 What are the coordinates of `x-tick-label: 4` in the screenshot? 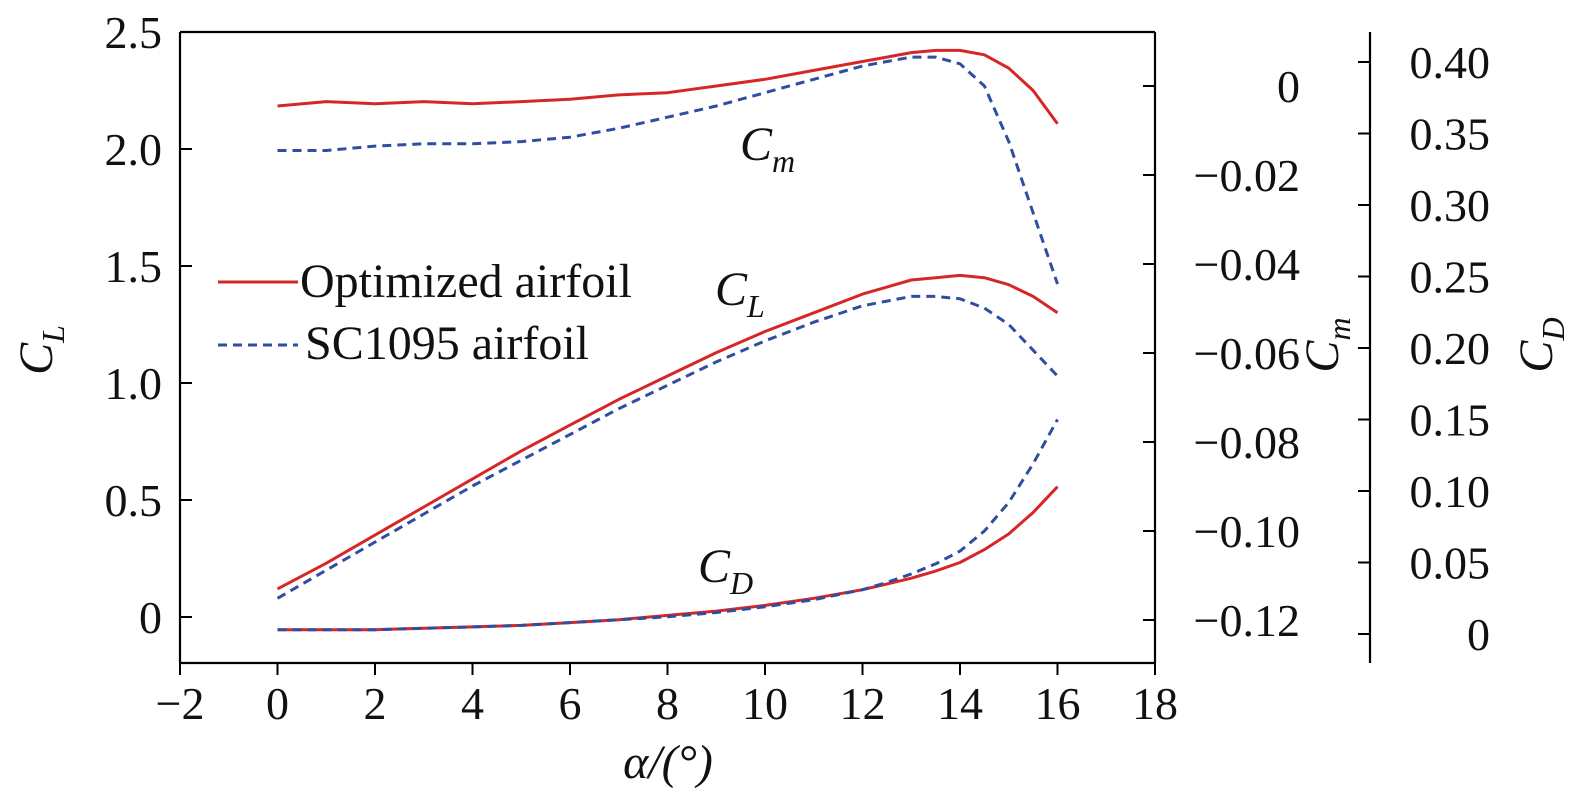 It's located at (472, 703).